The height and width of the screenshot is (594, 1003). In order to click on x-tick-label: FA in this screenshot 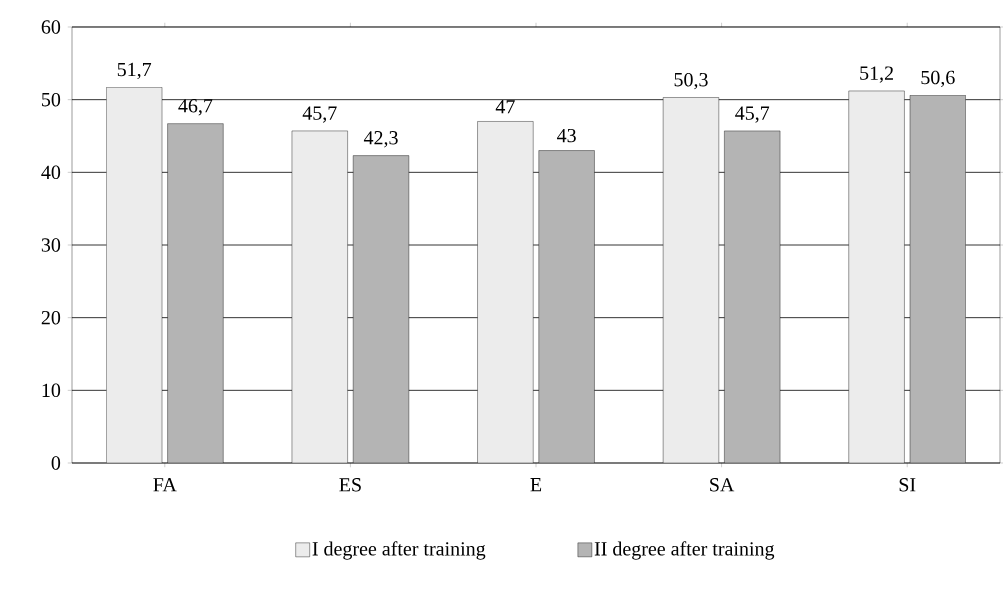, I will do `click(165, 485)`.